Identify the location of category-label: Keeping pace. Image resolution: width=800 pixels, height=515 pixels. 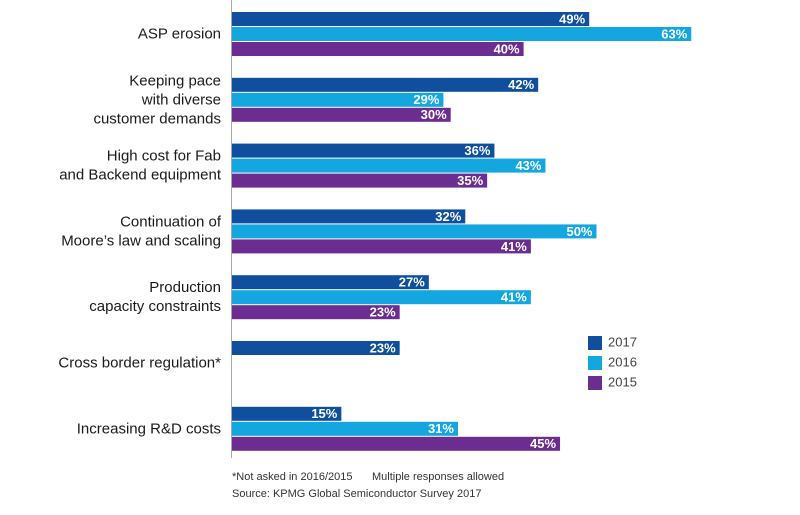
(175, 80).